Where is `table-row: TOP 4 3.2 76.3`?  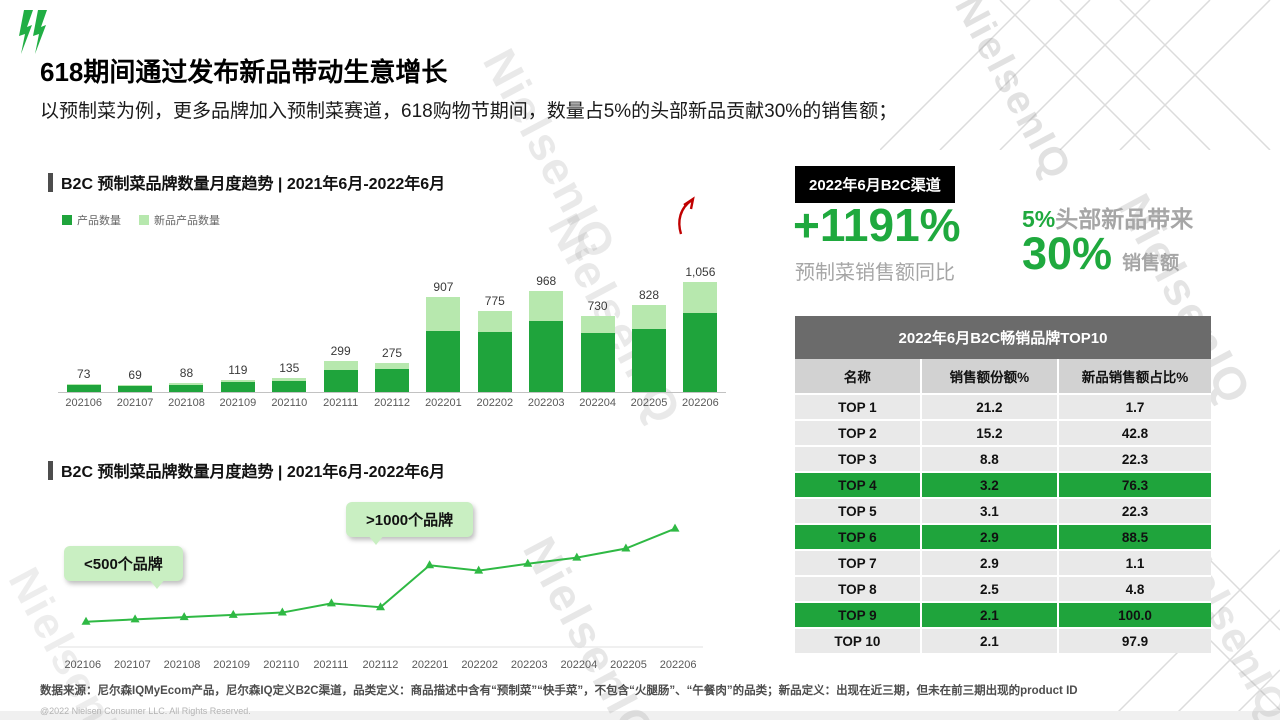
table-row: TOP 4 3.2 76.3 is located at coordinates (1003, 484).